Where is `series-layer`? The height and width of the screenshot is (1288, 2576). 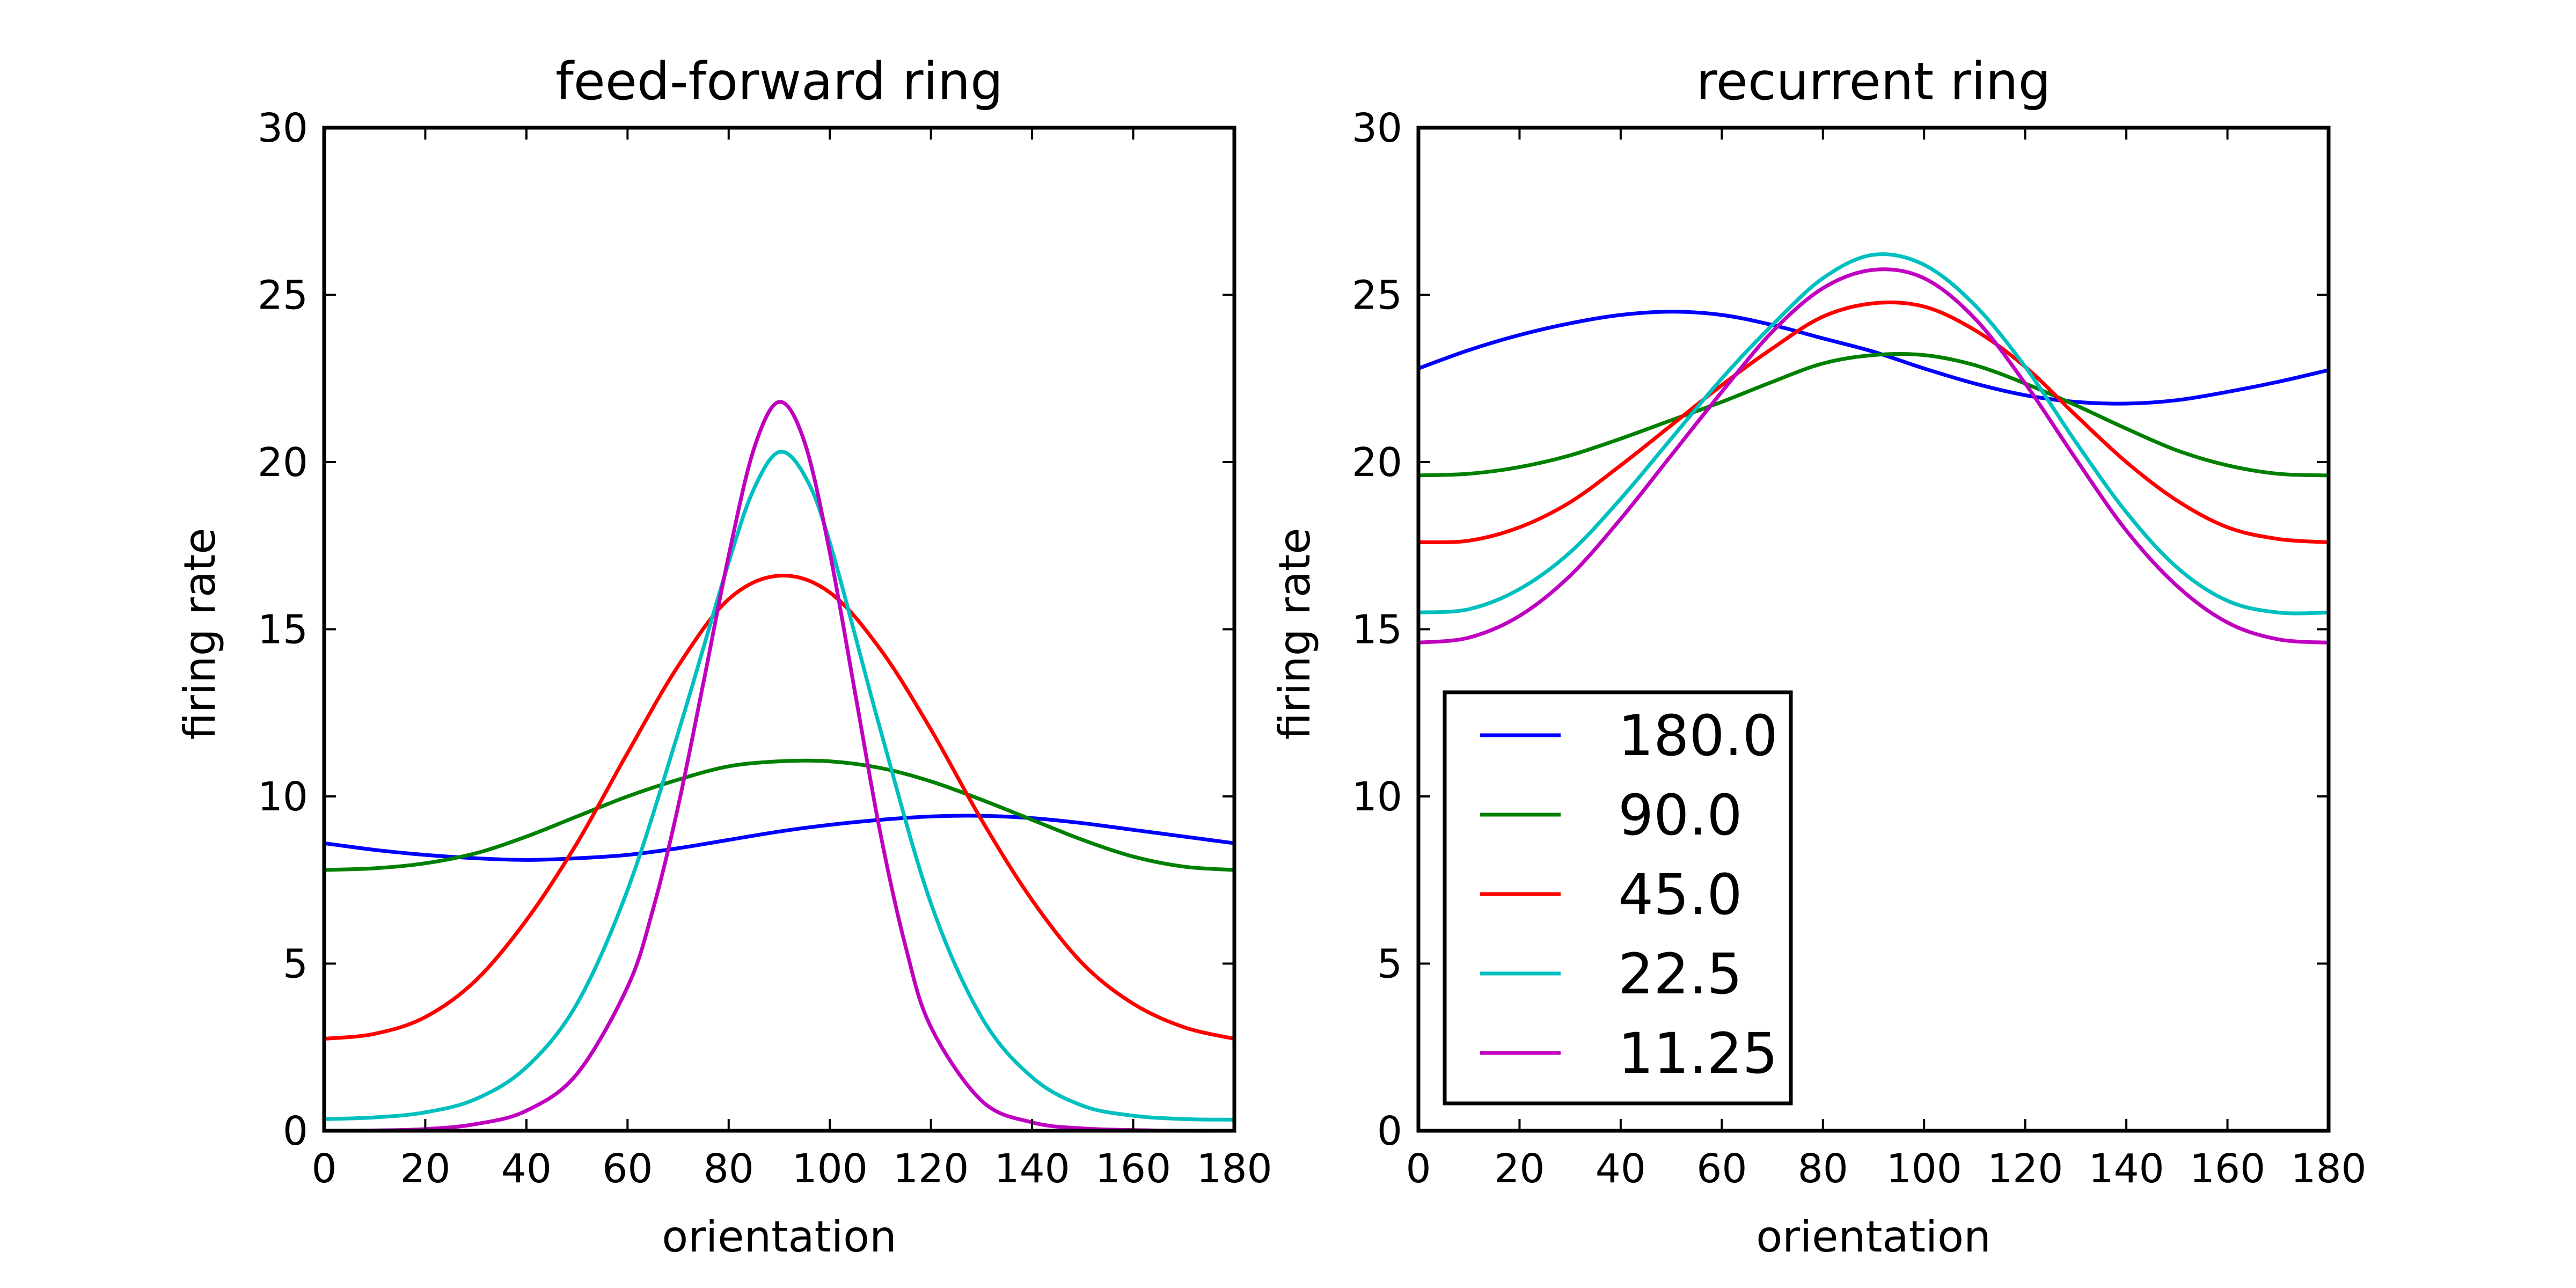 series-layer is located at coordinates (1873, 448).